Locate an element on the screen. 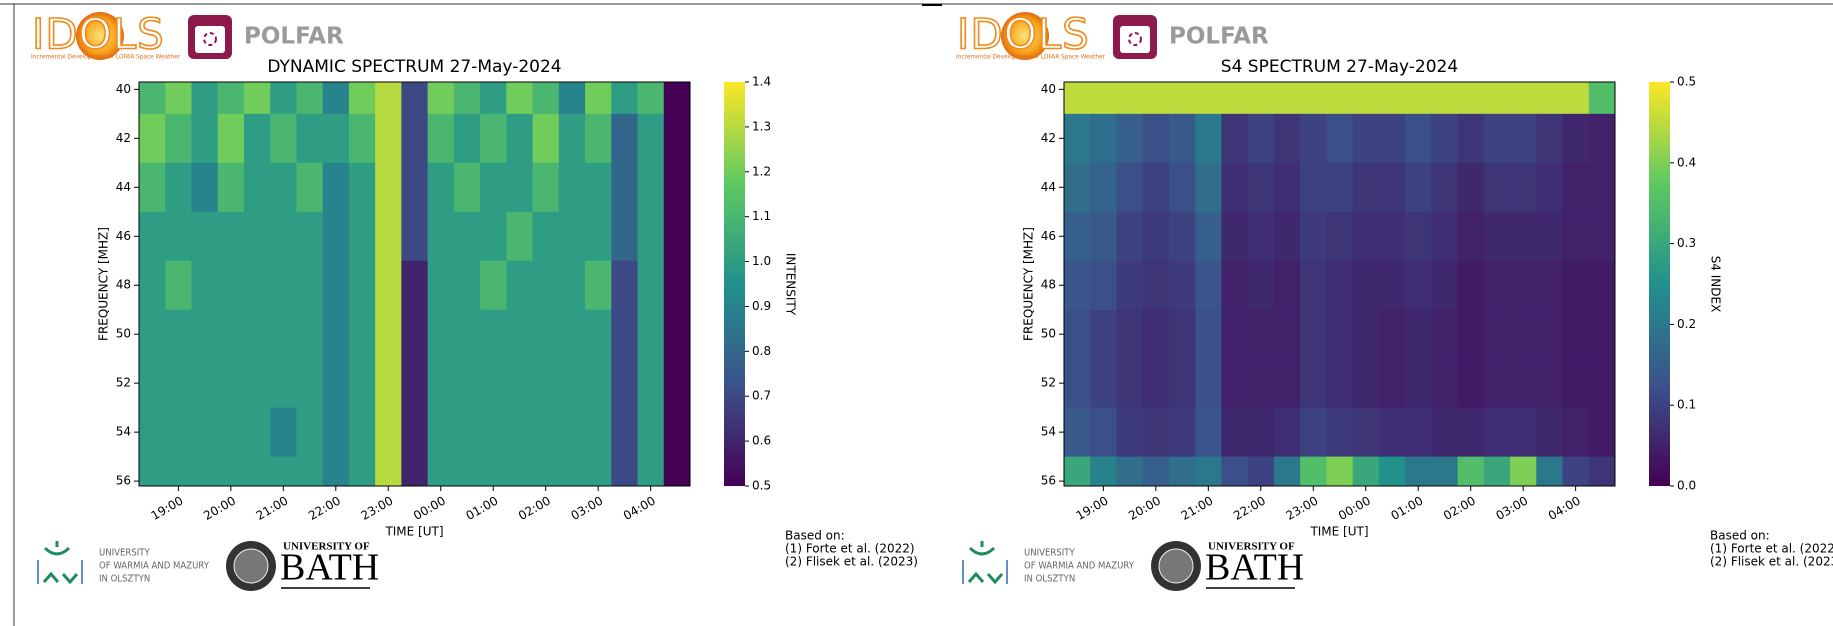 The image size is (1833, 626). y-tick-label: 48 is located at coordinates (1048, 285).